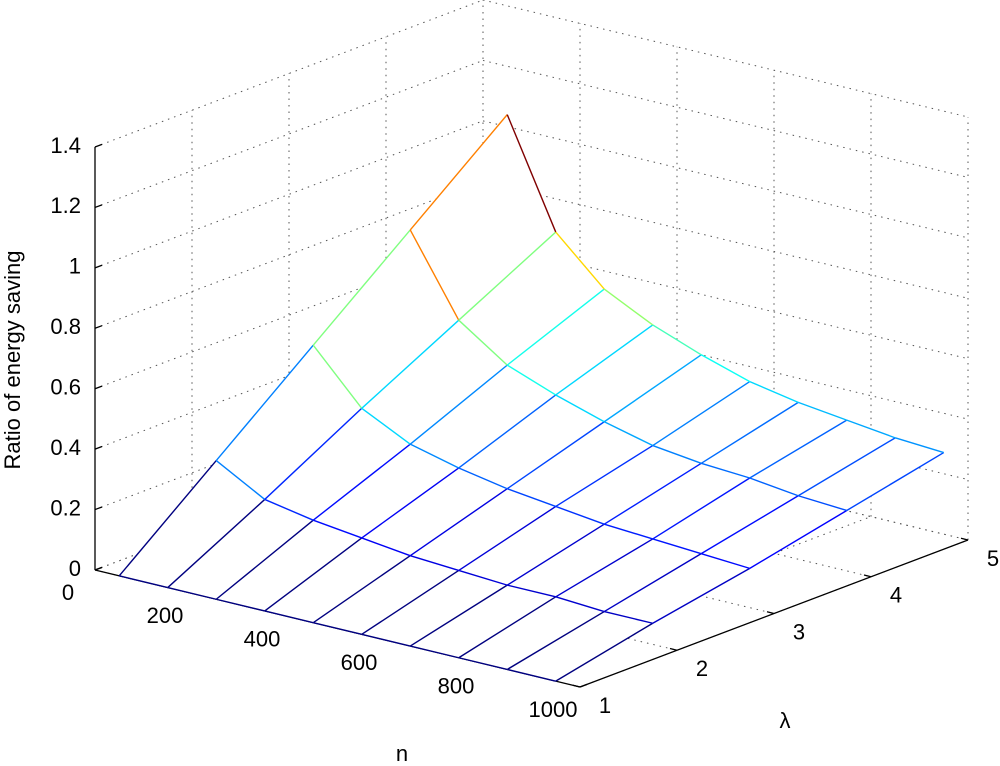 The image size is (1000, 766). Describe the element at coordinates (65, 447) in the screenshot. I see `z-tick-label: 0.4` at that location.